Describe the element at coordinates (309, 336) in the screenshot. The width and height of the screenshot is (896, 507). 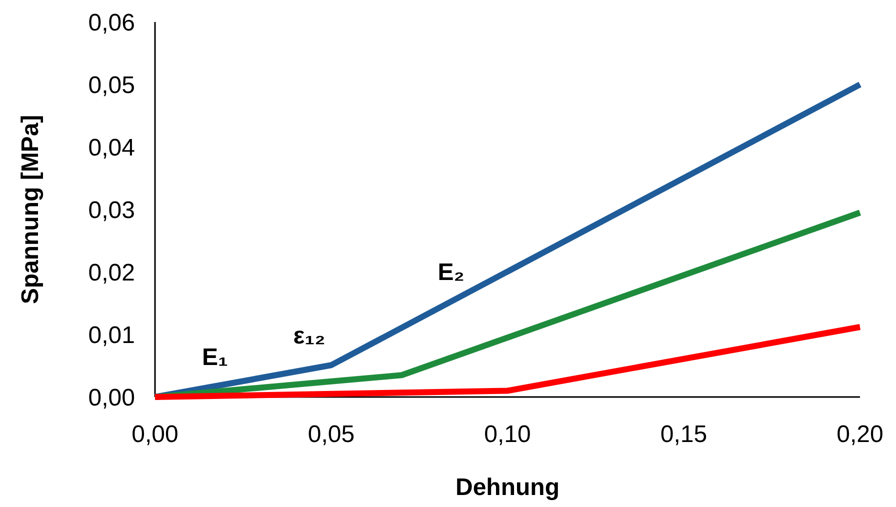
I see `annotation: ε₁₂` at that location.